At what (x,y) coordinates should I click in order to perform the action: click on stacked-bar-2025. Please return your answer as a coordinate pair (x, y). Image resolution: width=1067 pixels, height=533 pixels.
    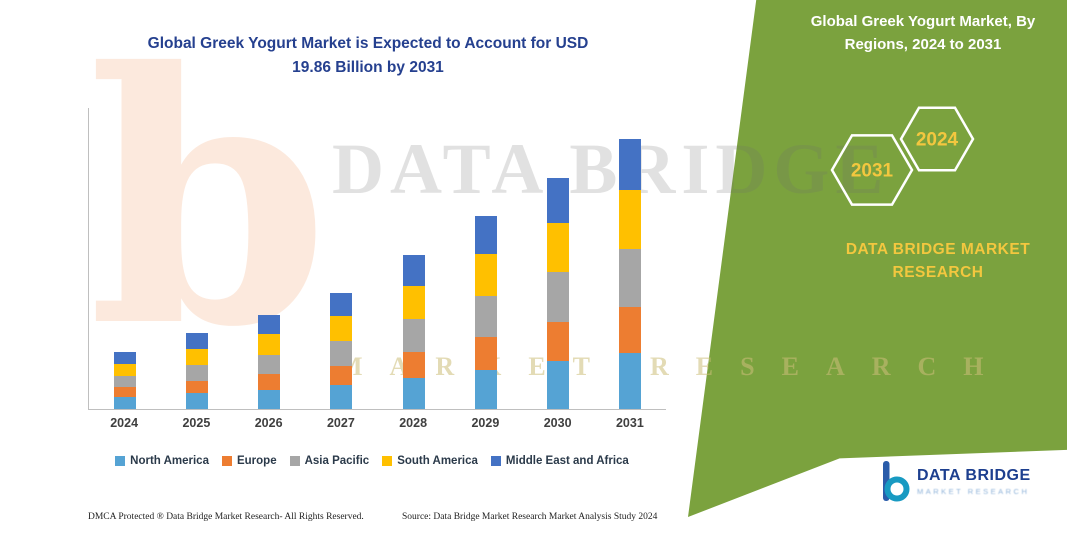
    Looking at the image, I should click on (197, 371).